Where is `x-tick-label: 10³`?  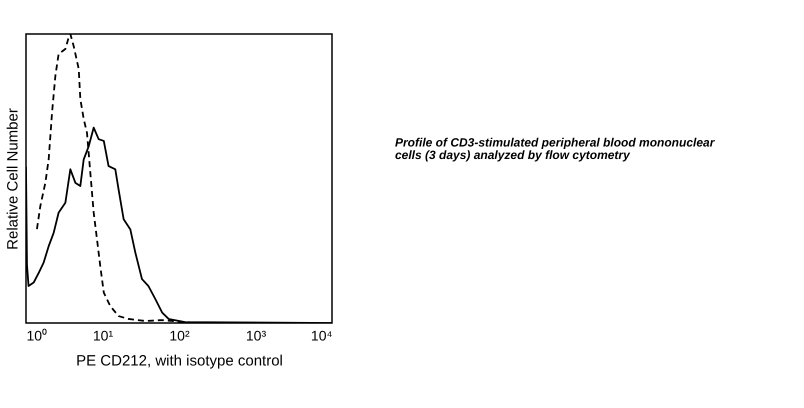
x-tick-label: 10³ is located at coordinates (256, 336).